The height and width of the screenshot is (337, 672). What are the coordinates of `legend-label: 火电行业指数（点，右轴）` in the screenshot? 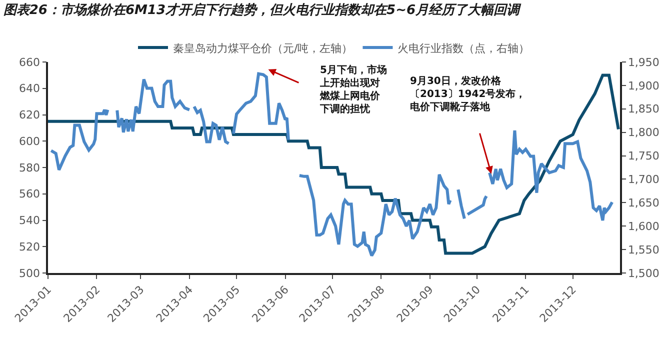 It's located at (464, 48).